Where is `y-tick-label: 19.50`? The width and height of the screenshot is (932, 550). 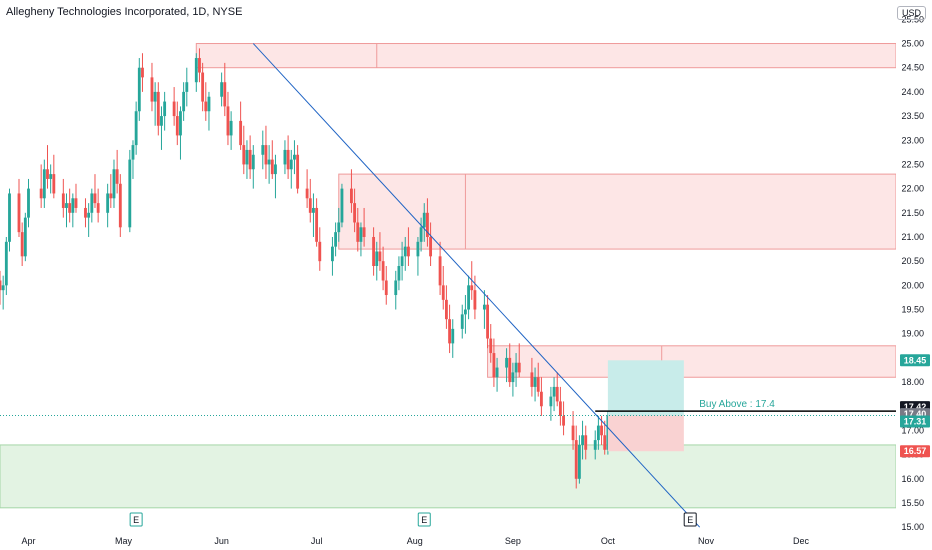 y-tick-label: 19.50 is located at coordinates (912, 310).